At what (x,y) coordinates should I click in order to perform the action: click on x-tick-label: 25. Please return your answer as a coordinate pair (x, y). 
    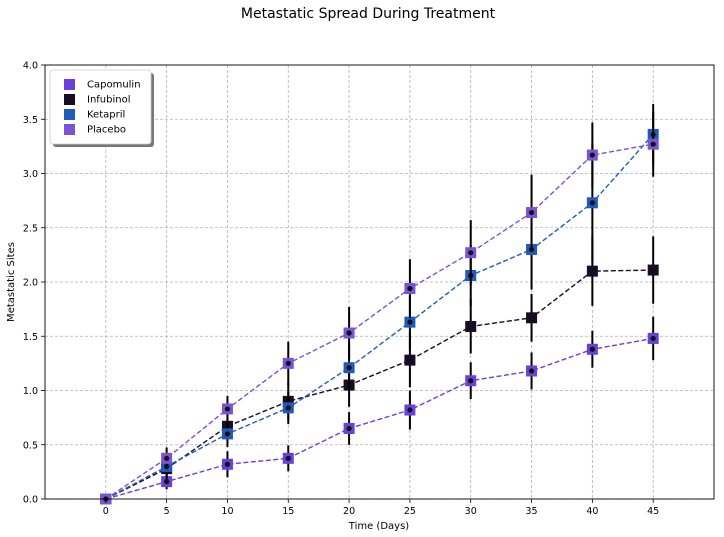
    Looking at the image, I should click on (410, 511).